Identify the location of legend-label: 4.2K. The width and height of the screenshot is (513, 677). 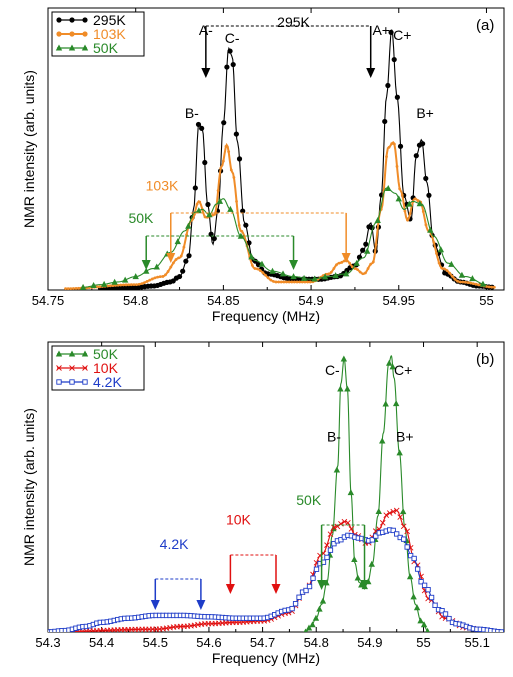
(107, 382).